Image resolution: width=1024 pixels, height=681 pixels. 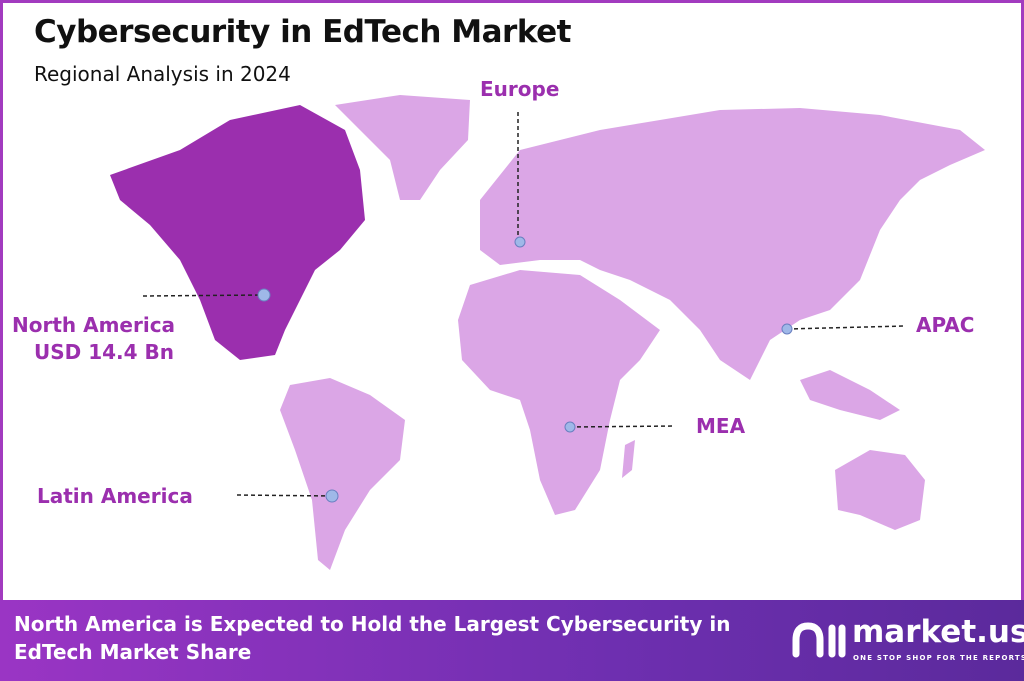 I want to click on leader-apac, so click(x=846, y=327).